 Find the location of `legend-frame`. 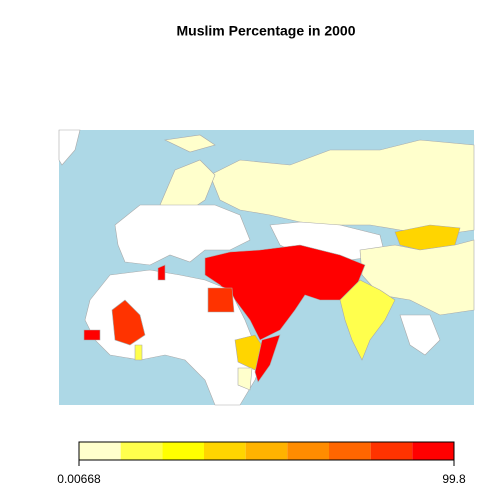

legend-frame is located at coordinates (266, 451).